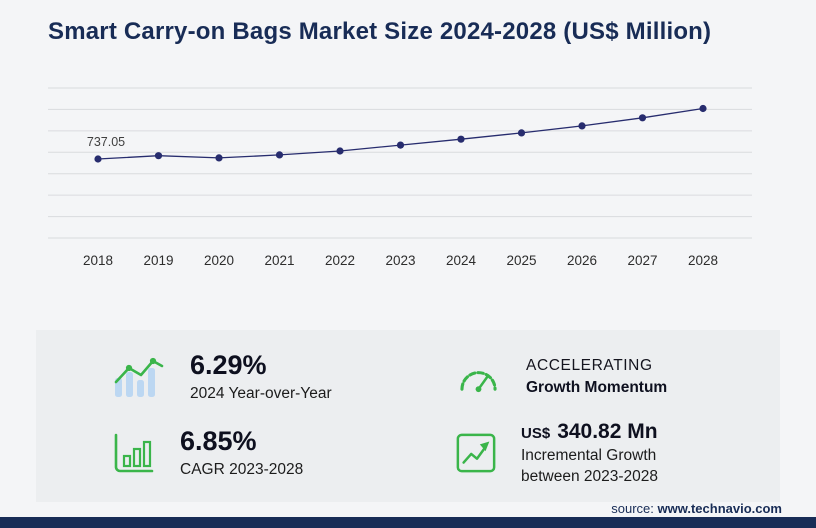 The height and width of the screenshot is (528, 816). I want to click on svg-text: 2020, so click(219, 260).